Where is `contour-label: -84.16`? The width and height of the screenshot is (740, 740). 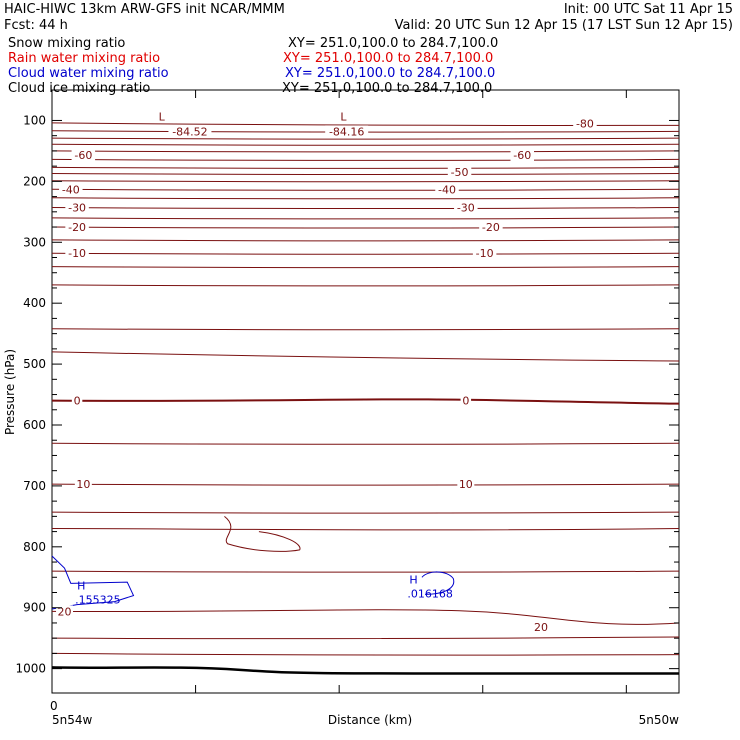
contour-label: -84.16 is located at coordinates (346, 131).